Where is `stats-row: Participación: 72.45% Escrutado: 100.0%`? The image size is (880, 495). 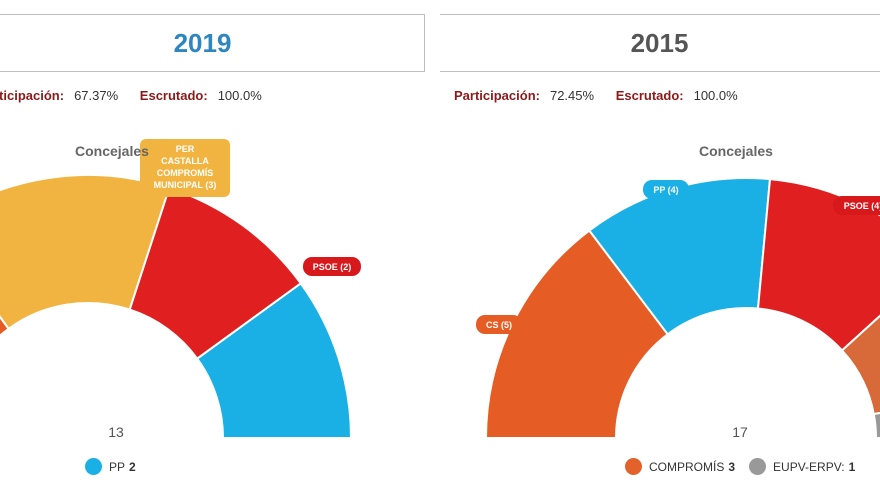
stats-row: Participación: 72.45% Escrutado: 100.0% is located at coordinates (605, 95).